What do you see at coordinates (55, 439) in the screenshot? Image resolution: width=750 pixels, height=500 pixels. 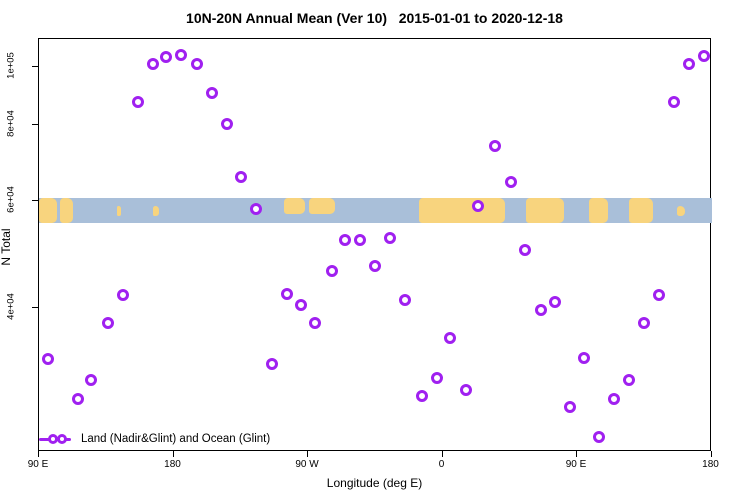 I see `legend-marker-icon` at bounding box center [55, 439].